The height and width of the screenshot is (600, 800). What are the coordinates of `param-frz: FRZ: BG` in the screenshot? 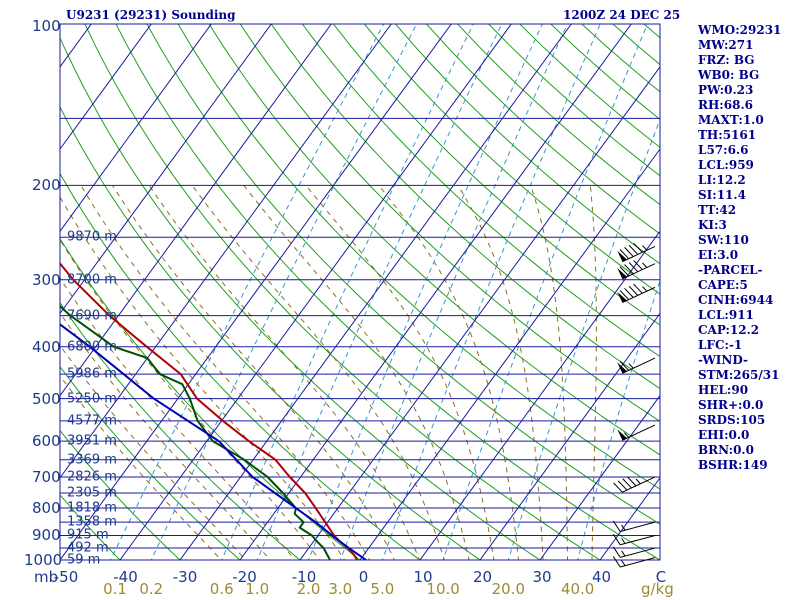 It's located at (726, 60).